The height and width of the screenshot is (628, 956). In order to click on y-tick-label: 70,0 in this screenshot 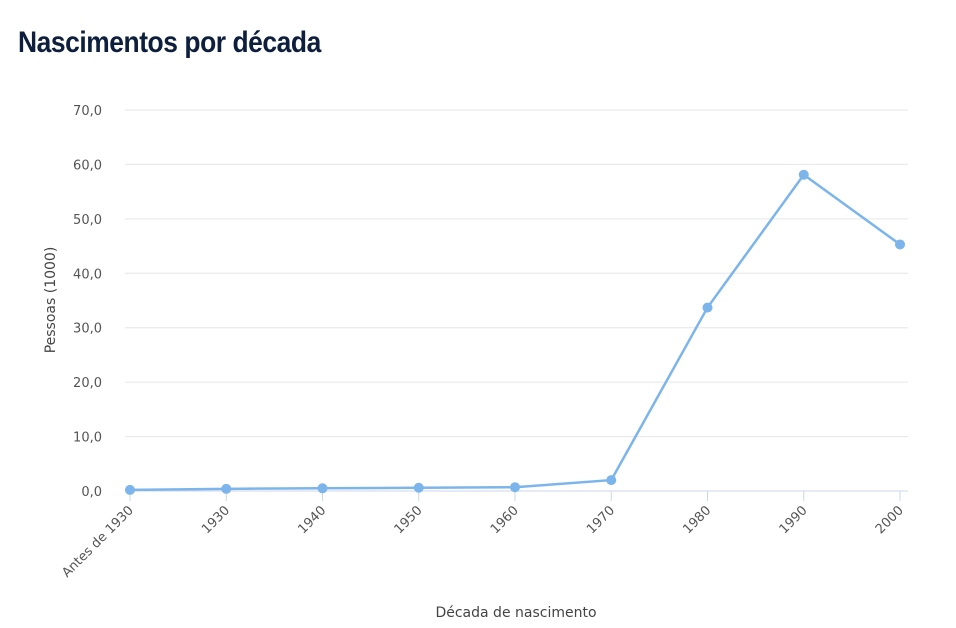, I will do `click(87, 111)`.